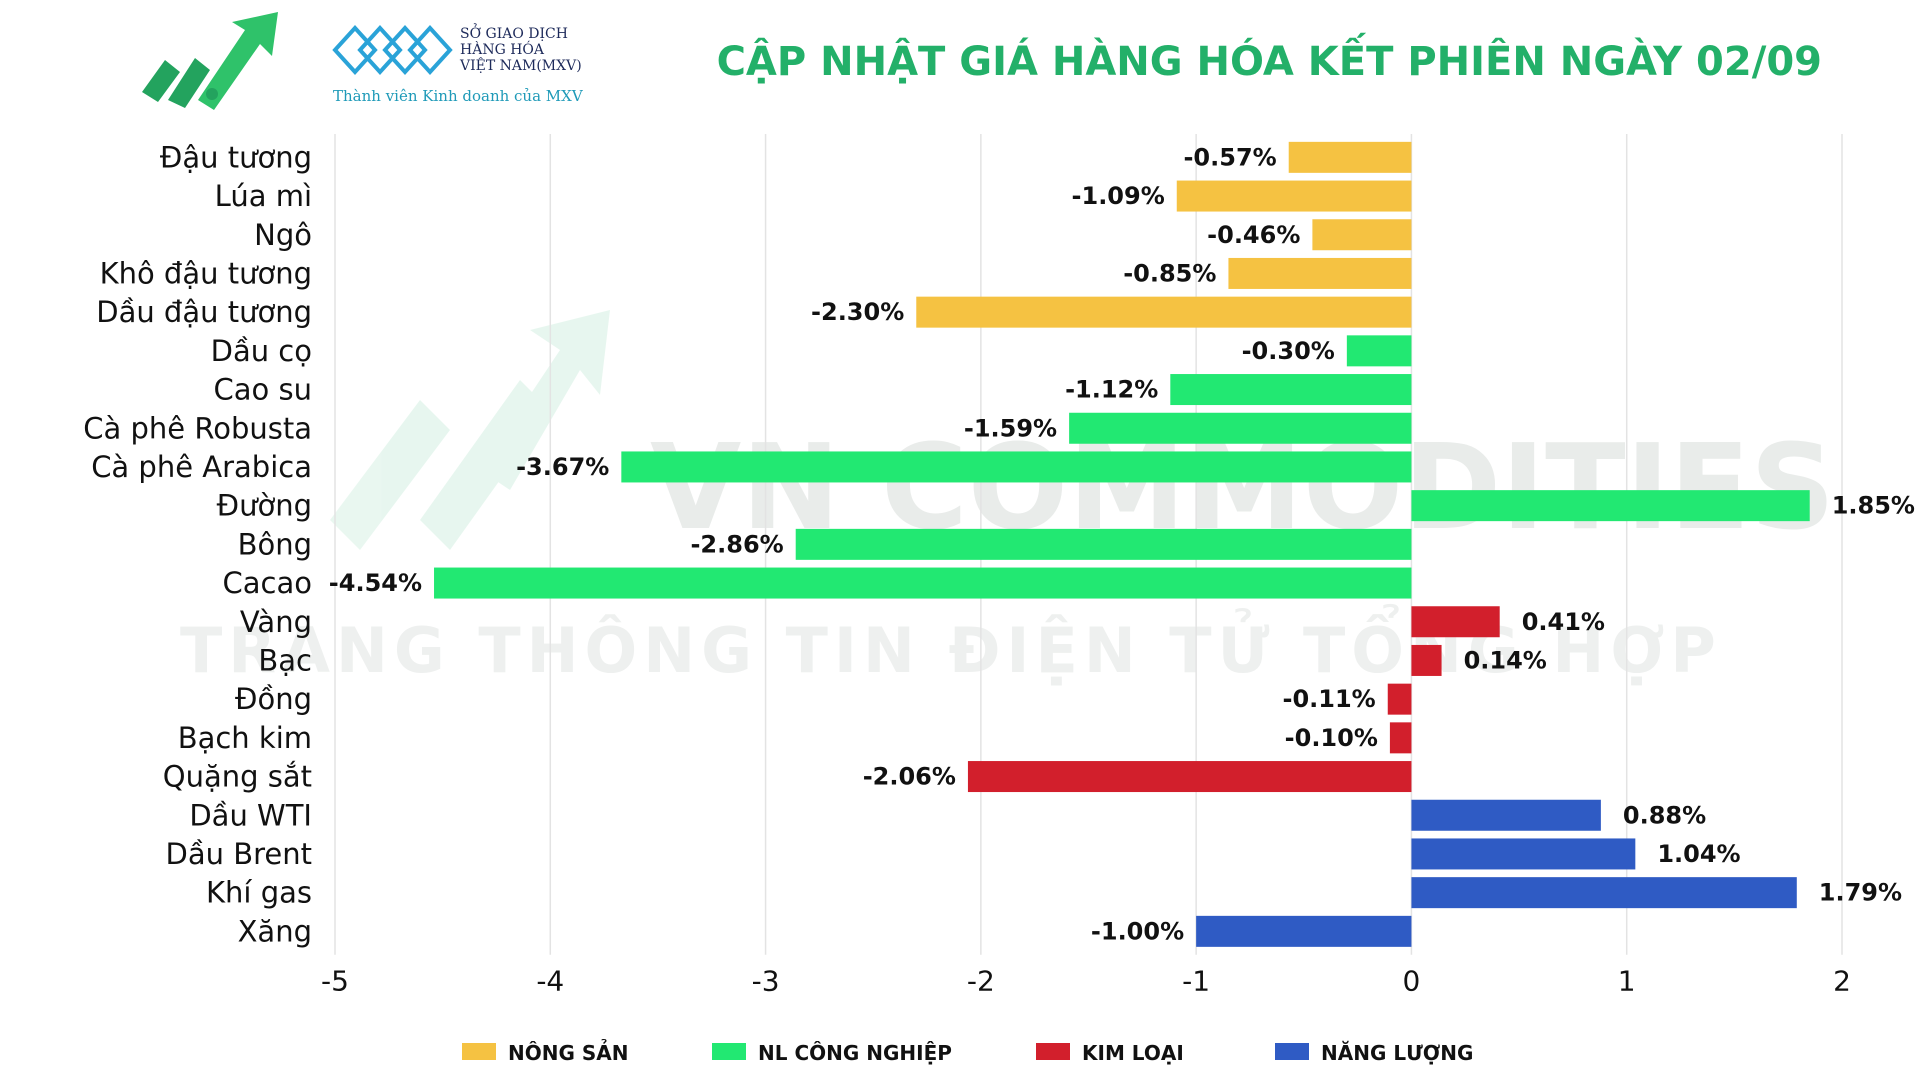 The height and width of the screenshot is (1080, 1920). I want to click on growth-arrow-icon, so click(210, 61).